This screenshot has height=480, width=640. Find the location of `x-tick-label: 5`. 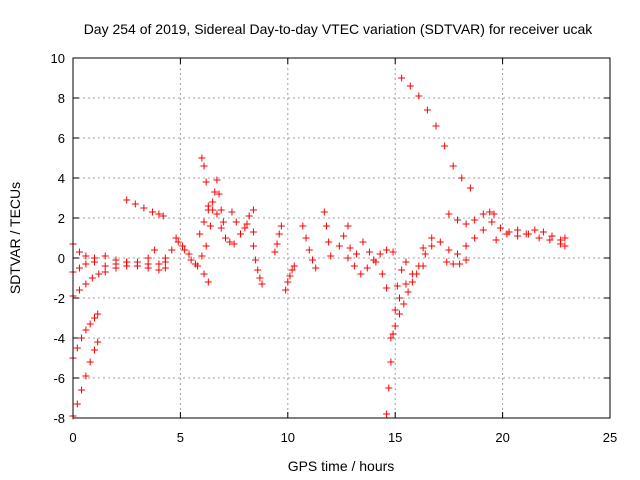

x-tick-label: 5 is located at coordinates (180, 437).